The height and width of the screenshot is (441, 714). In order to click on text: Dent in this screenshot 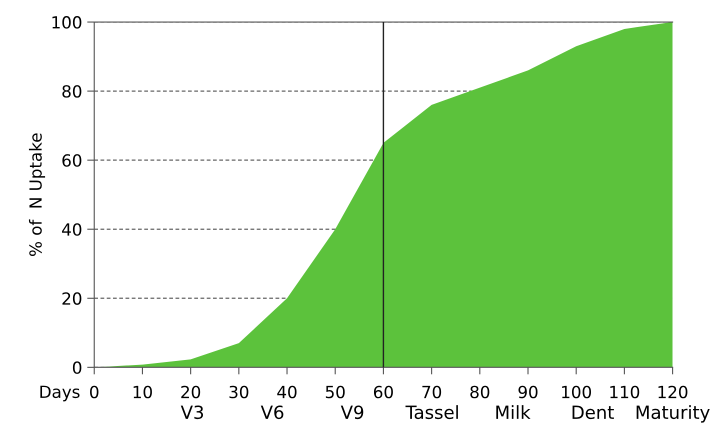, I will do `click(593, 413)`.